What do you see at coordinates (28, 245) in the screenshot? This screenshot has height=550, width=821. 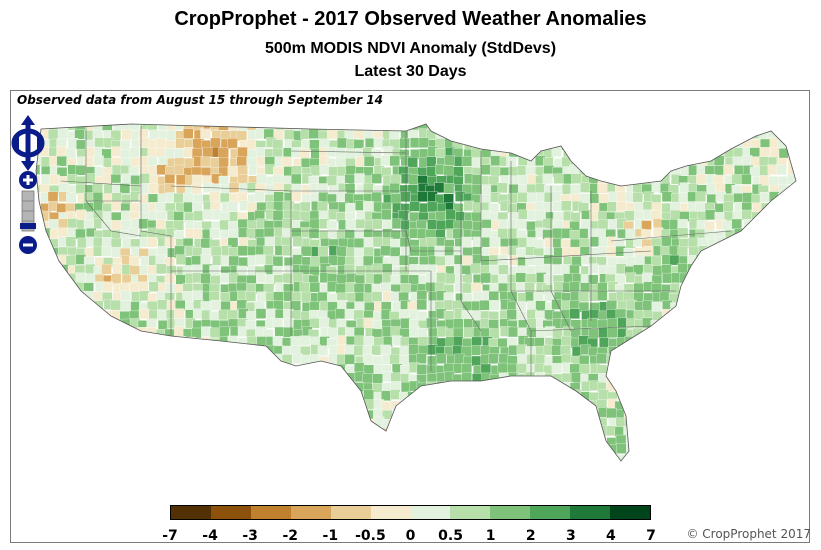 I see `zoom-out-button` at bounding box center [28, 245].